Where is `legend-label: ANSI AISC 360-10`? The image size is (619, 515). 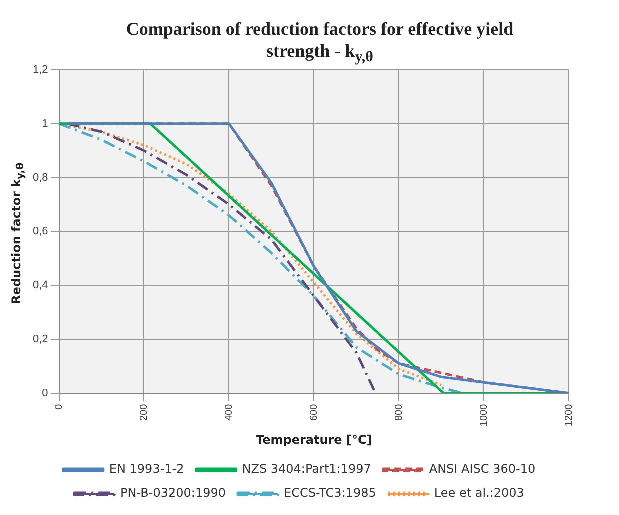 legend-label: ANSI AISC 360-10 is located at coordinates (482, 469).